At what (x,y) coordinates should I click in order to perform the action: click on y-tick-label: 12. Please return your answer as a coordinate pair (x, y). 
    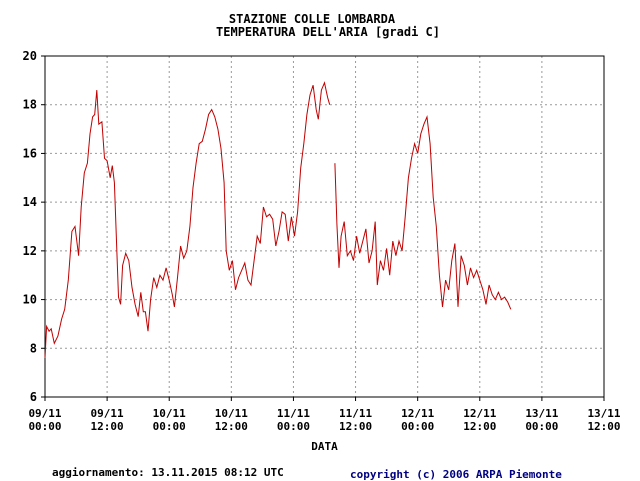
    Looking at the image, I should click on (30, 251).